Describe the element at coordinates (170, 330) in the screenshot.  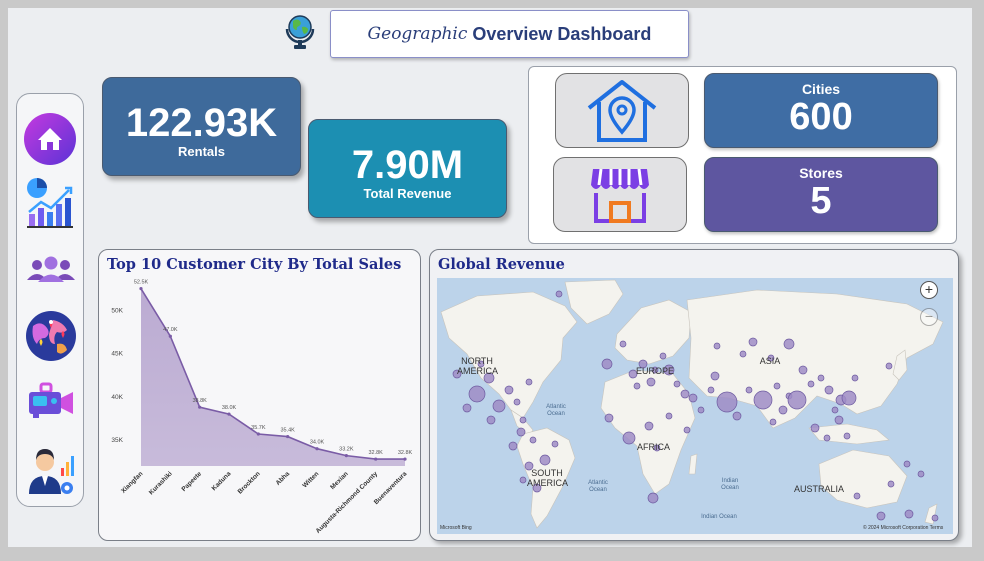
I see `data-label: 47.0K` at that location.